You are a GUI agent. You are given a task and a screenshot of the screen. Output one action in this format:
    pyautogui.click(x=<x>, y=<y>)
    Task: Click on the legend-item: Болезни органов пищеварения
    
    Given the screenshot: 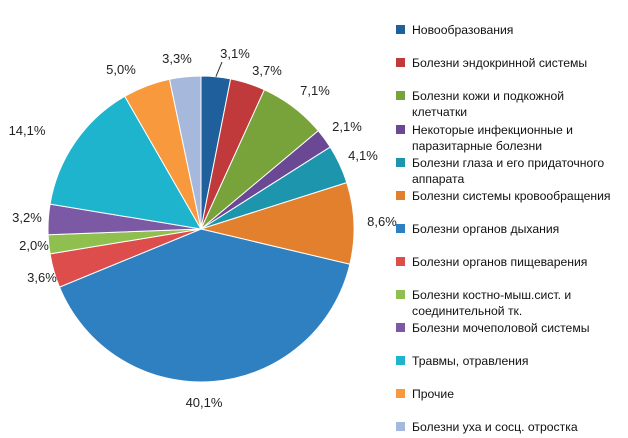 What is the action you would take?
    pyautogui.click(x=509, y=262)
    